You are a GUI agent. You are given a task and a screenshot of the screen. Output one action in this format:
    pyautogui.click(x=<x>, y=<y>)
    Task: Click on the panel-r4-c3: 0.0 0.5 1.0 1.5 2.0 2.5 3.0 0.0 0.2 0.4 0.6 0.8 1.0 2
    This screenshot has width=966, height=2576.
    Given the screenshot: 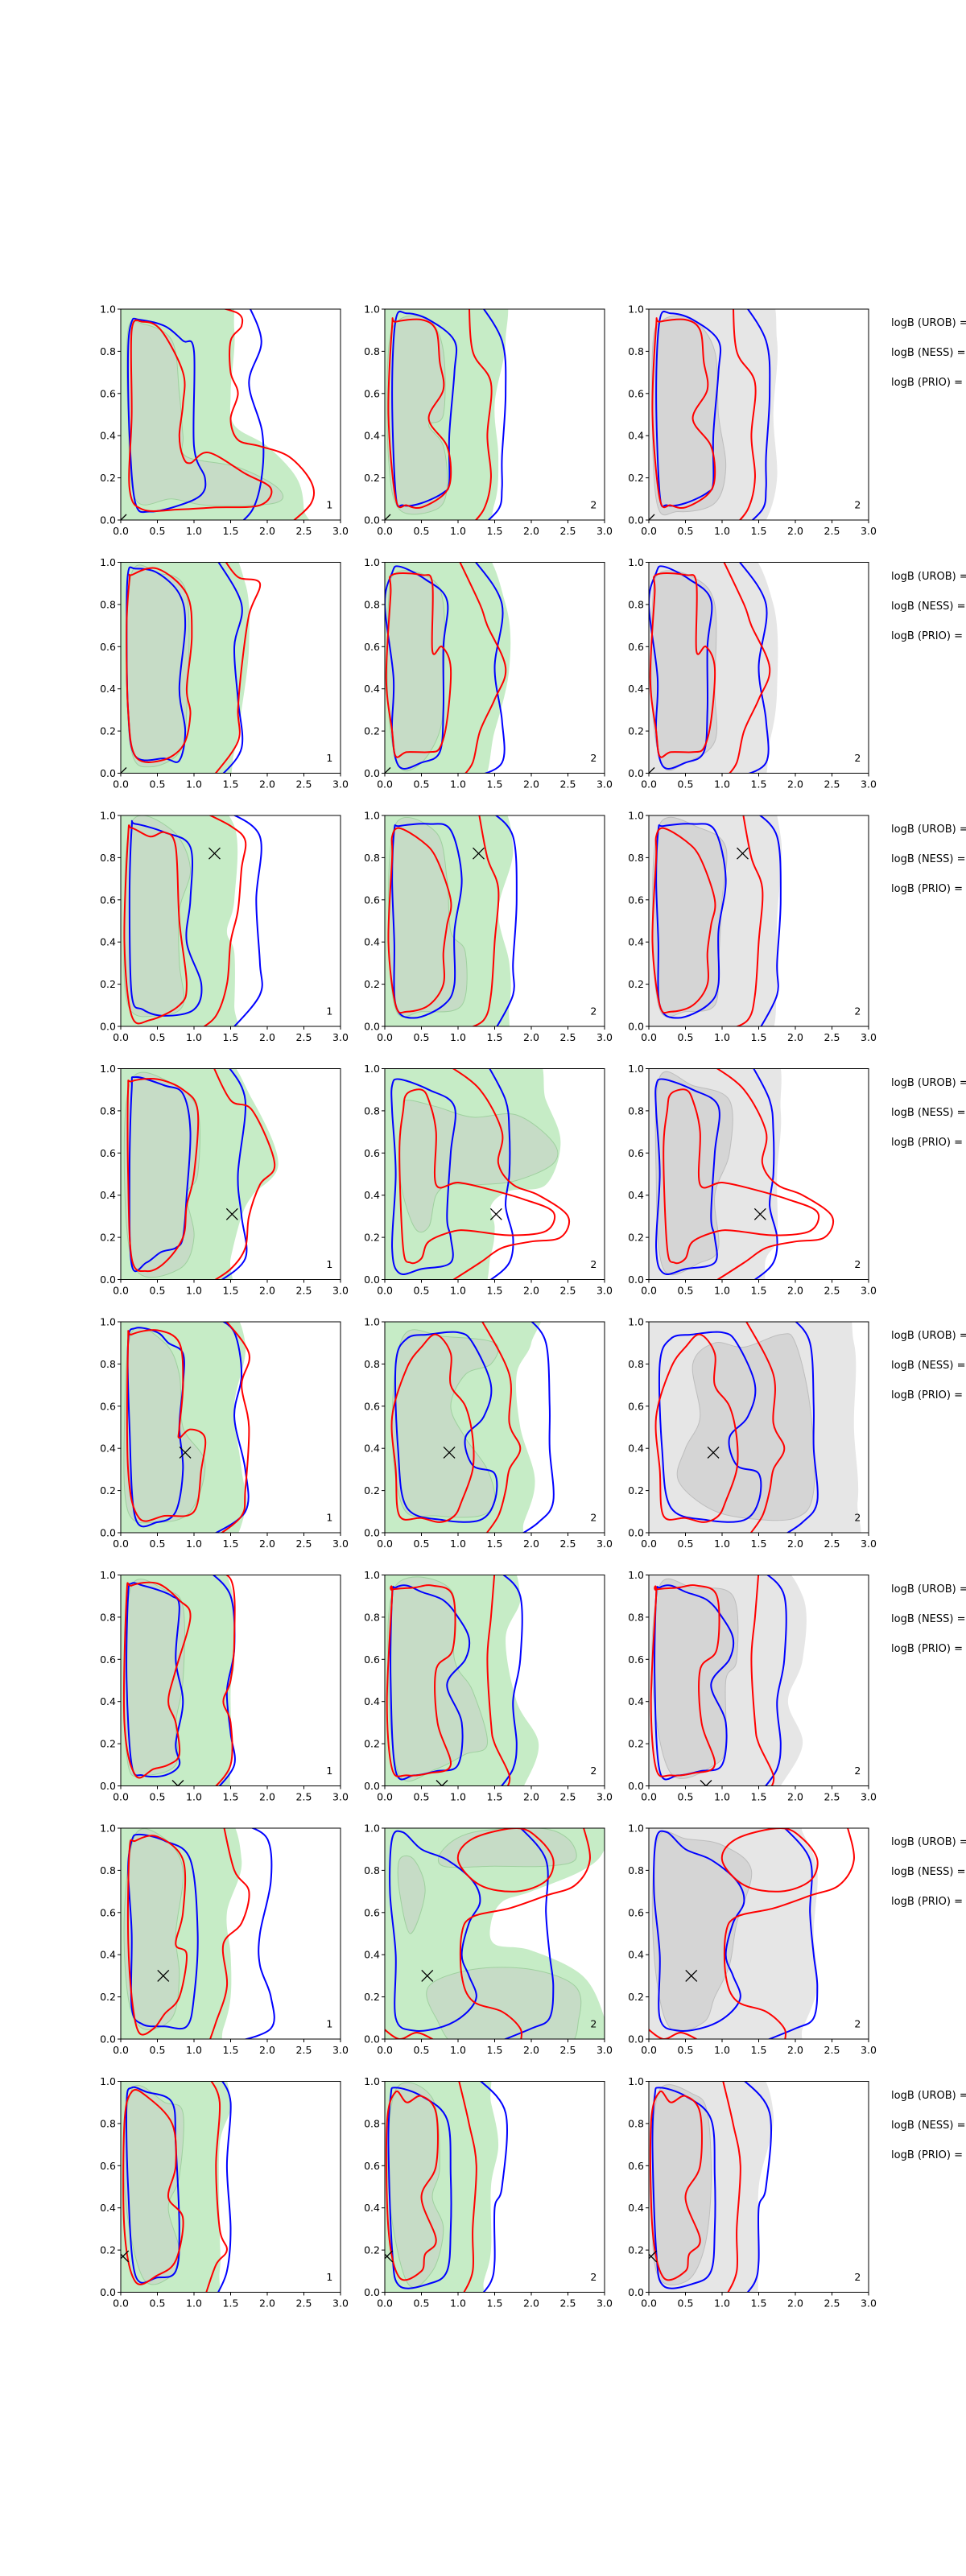 What is the action you would take?
    pyautogui.click(x=752, y=1180)
    